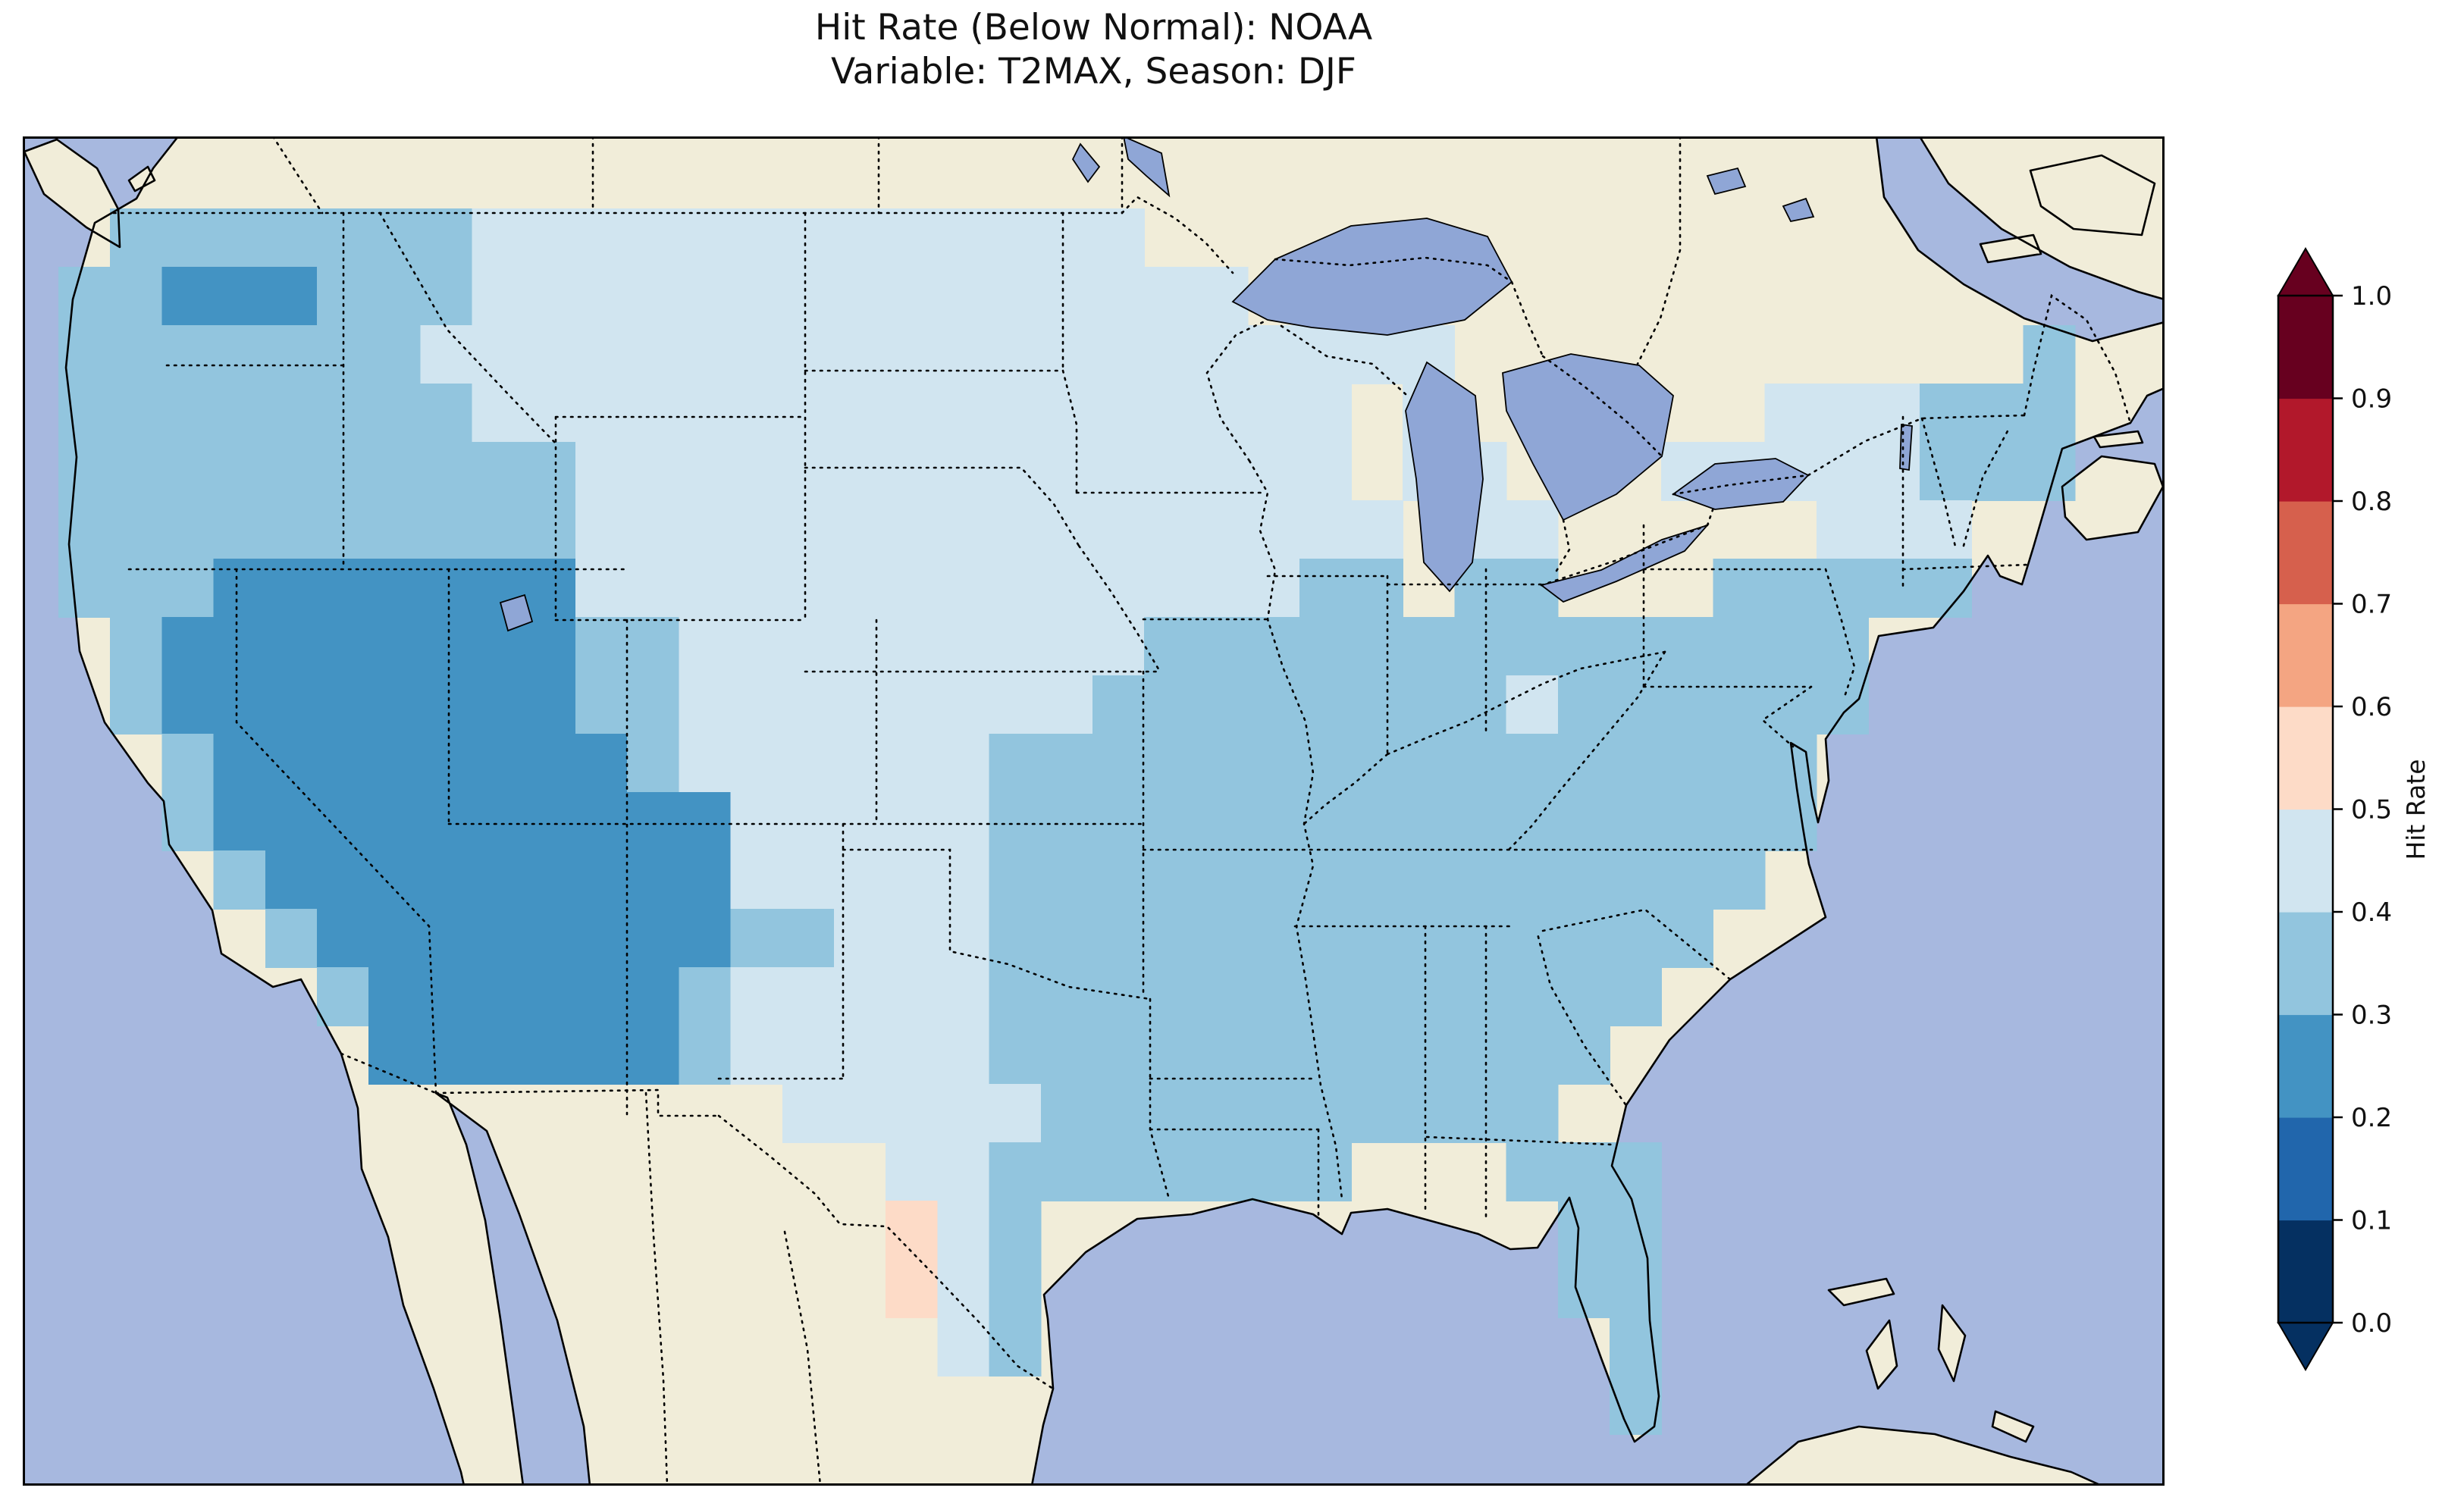  Describe the element at coordinates (2371, 912) in the screenshot. I see `colorbar-tick-label: 0.4` at that location.